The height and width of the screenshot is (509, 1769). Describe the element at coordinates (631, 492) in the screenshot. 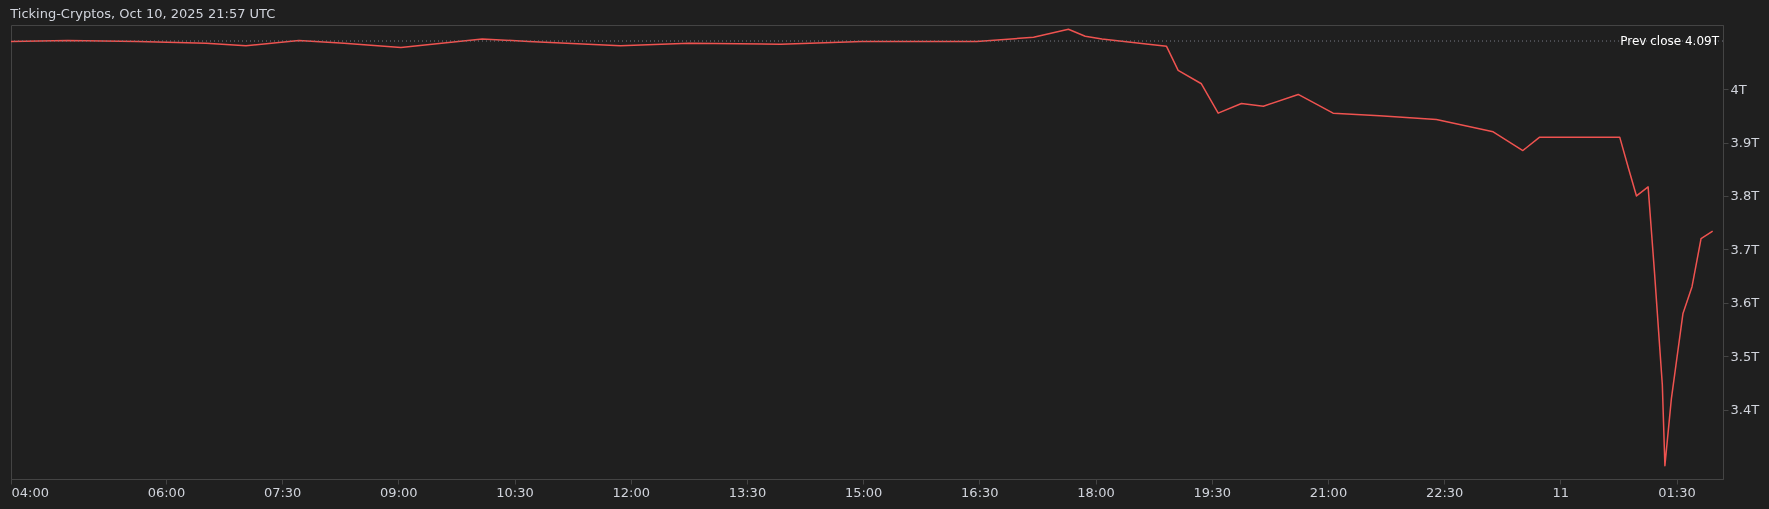

I see `x-tick-label: 12:00` at that location.